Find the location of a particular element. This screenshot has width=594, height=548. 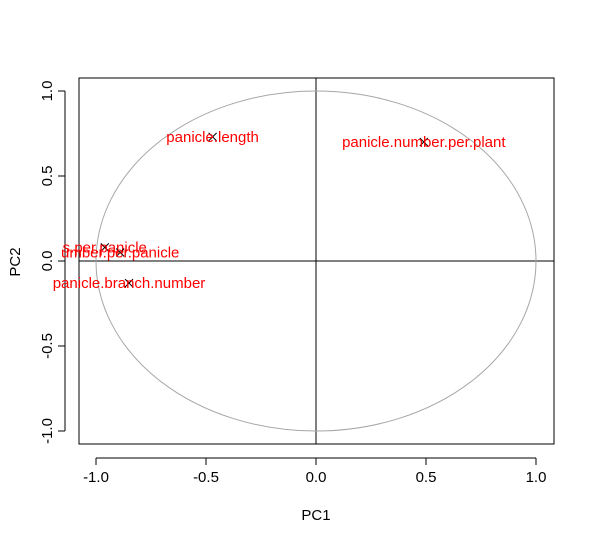

point-label: panicle.number.per.plant is located at coordinates (424, 142).